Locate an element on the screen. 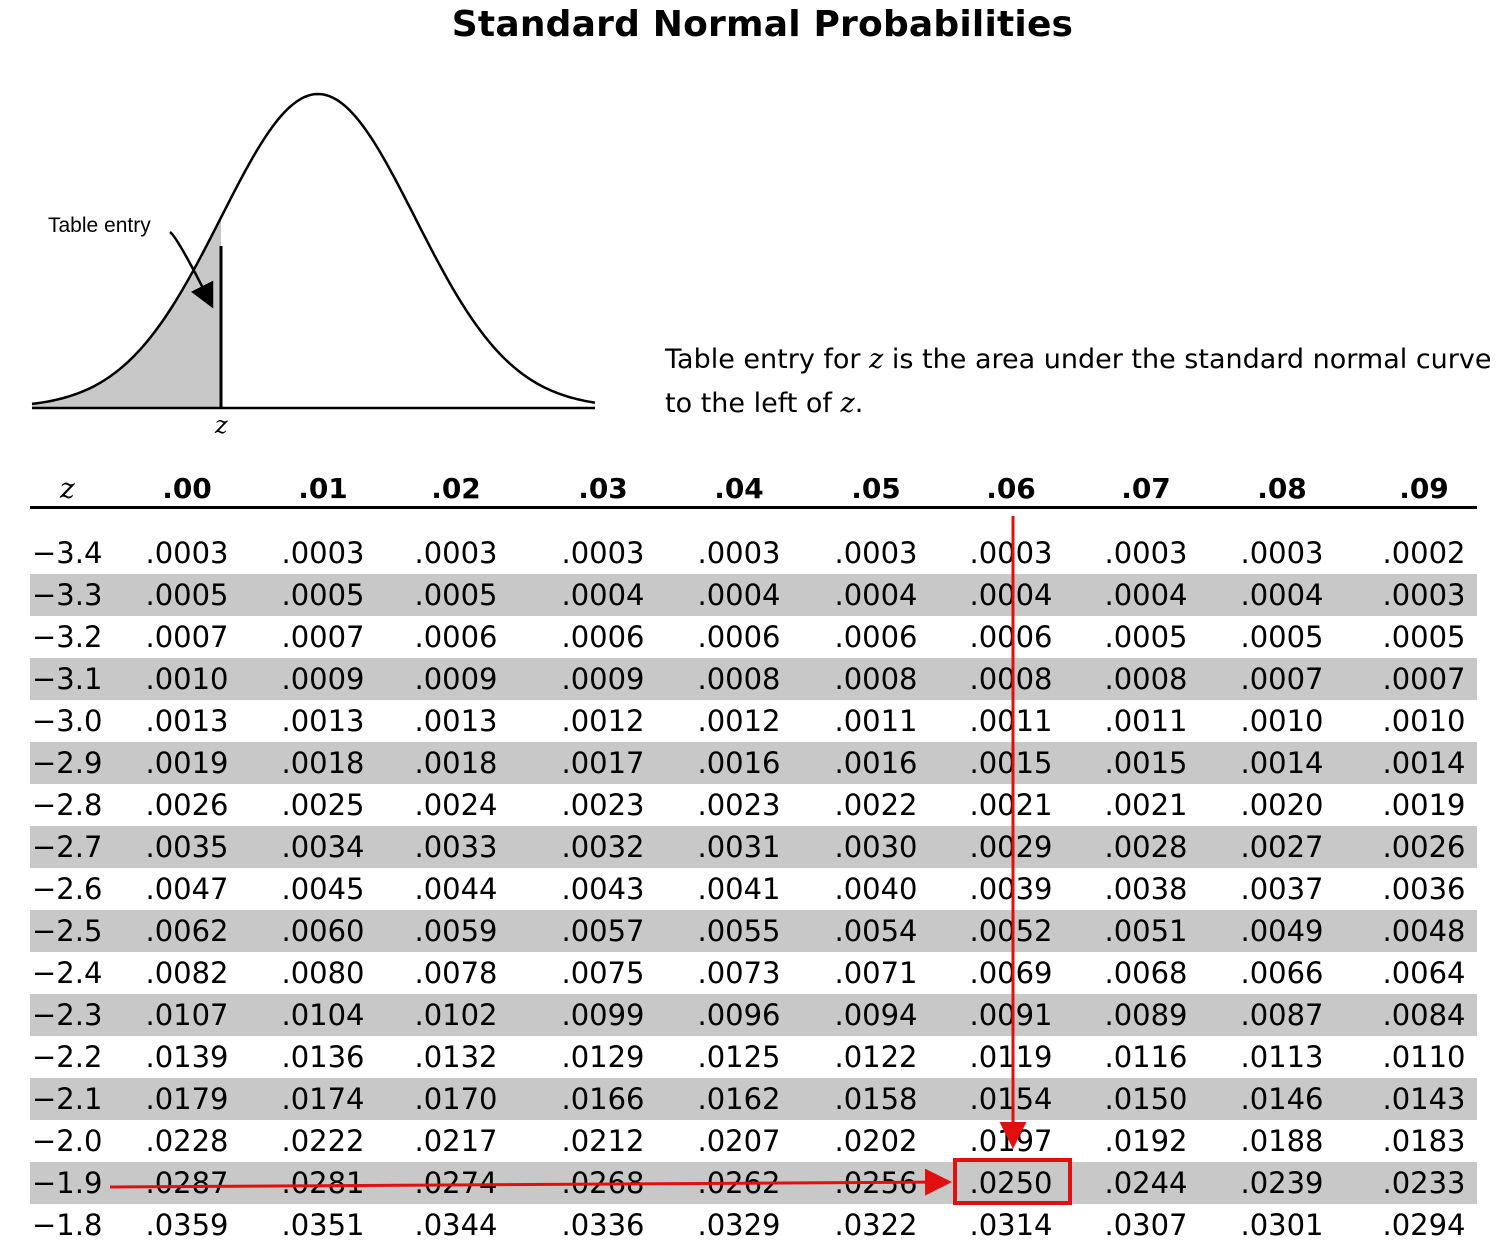 This screenshot has height=1246, width=1500. probability-cell: .0287 is located at coordinates (187, 1183).